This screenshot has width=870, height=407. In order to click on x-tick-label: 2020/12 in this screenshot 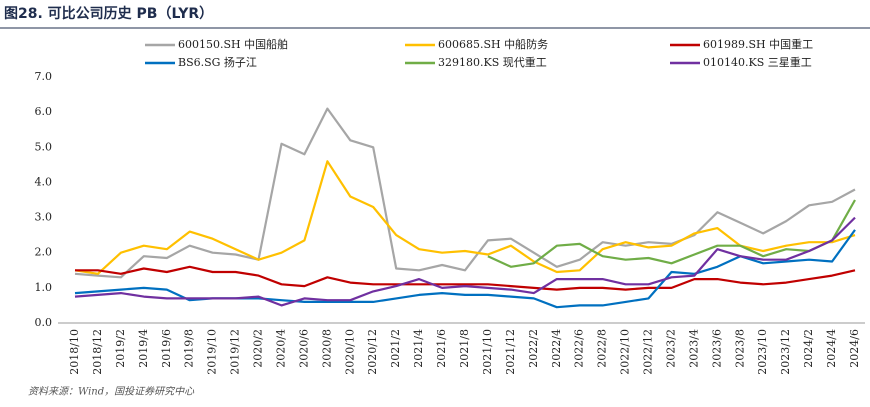, I will do `click(372, 352)`.